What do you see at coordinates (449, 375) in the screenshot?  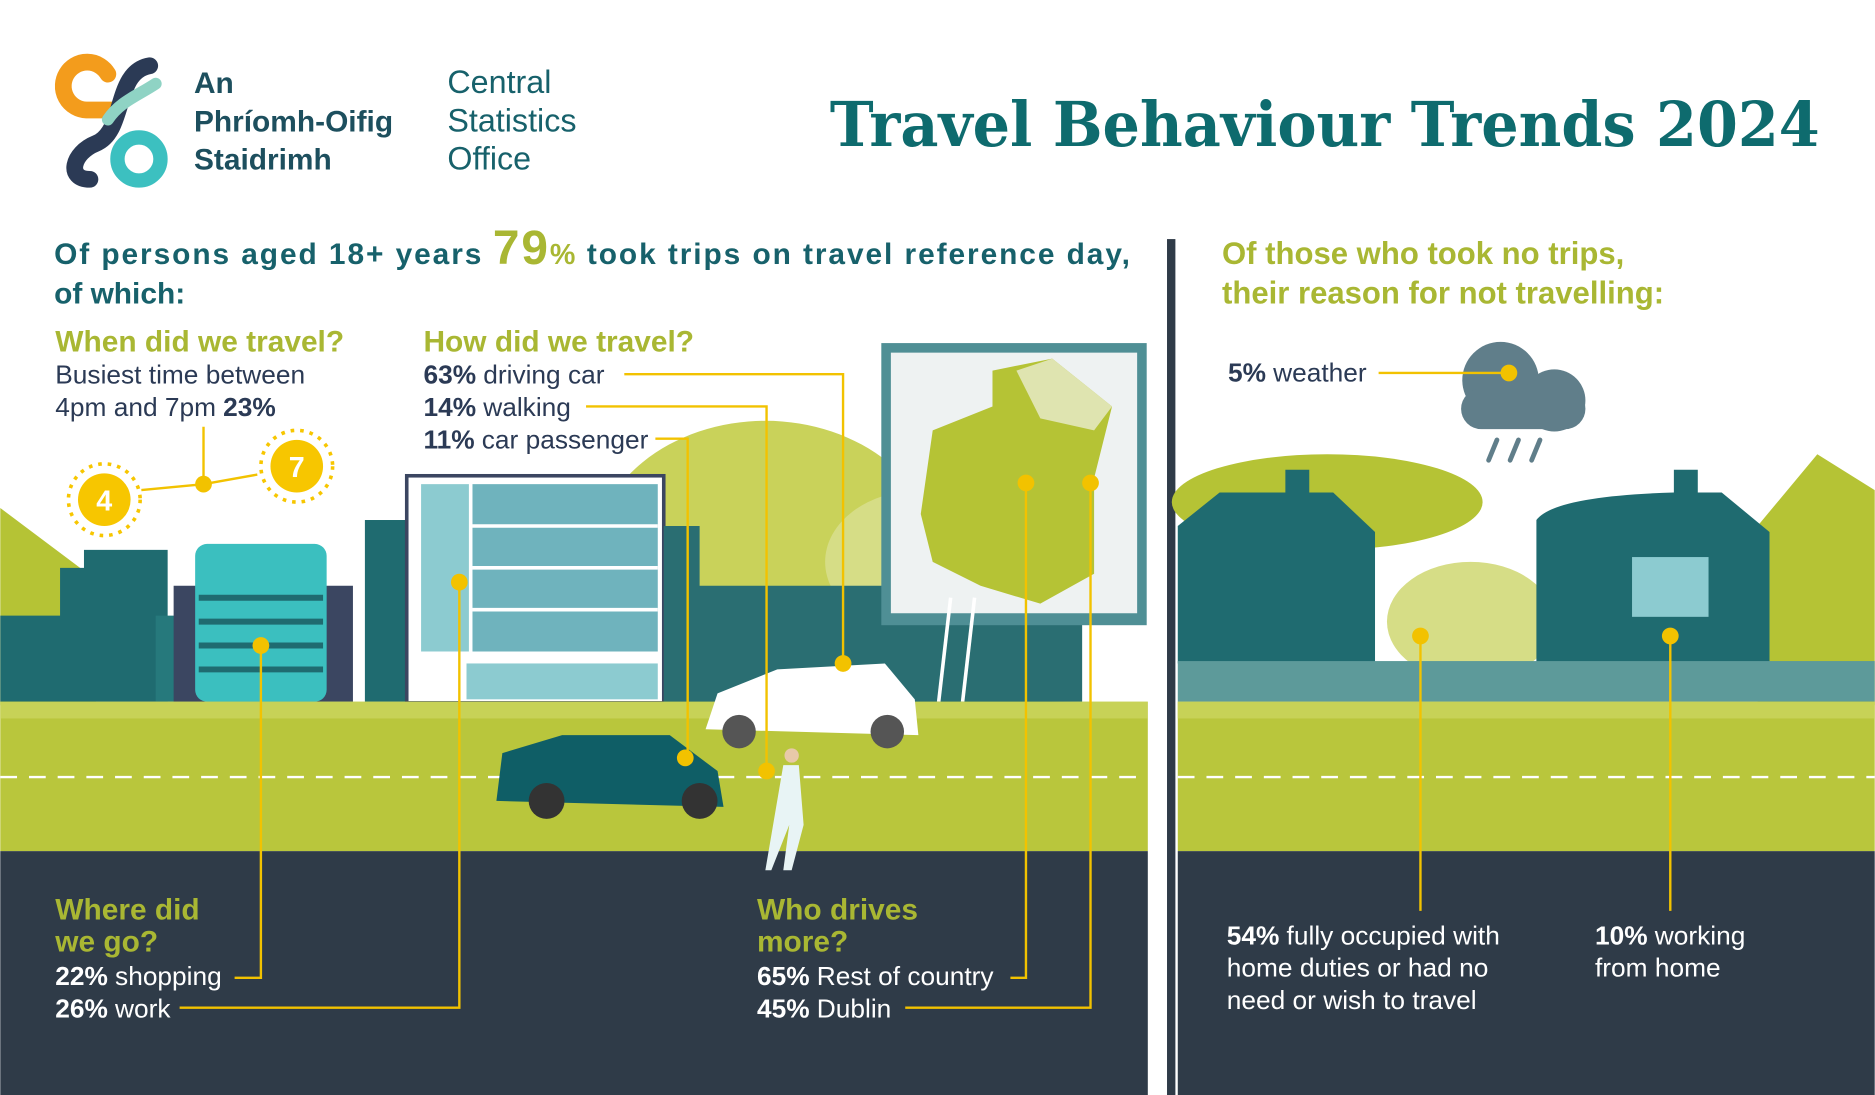 I see `stat-item-part: 63%` at bounding box center [449, 375].